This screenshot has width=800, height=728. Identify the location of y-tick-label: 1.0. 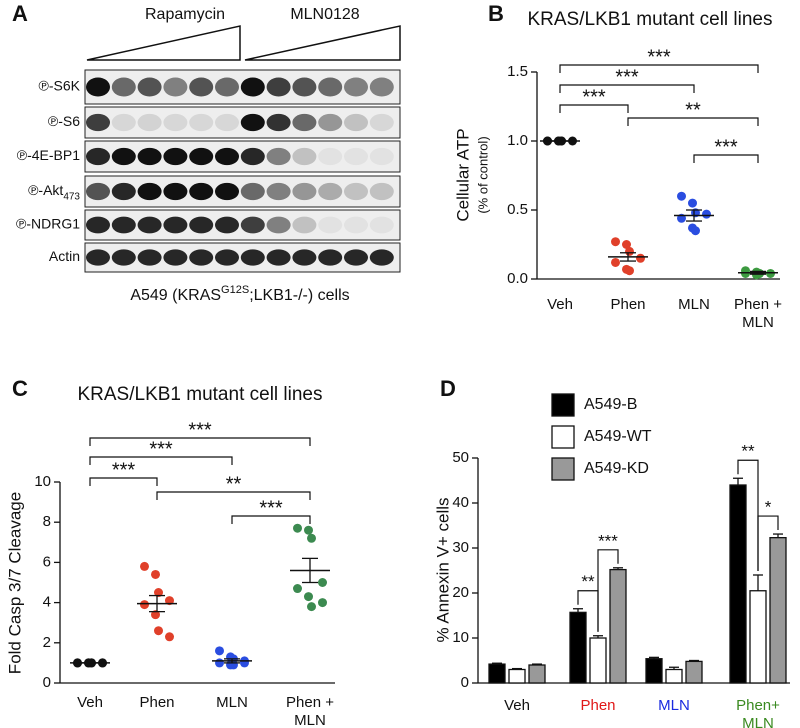
(517, 140).